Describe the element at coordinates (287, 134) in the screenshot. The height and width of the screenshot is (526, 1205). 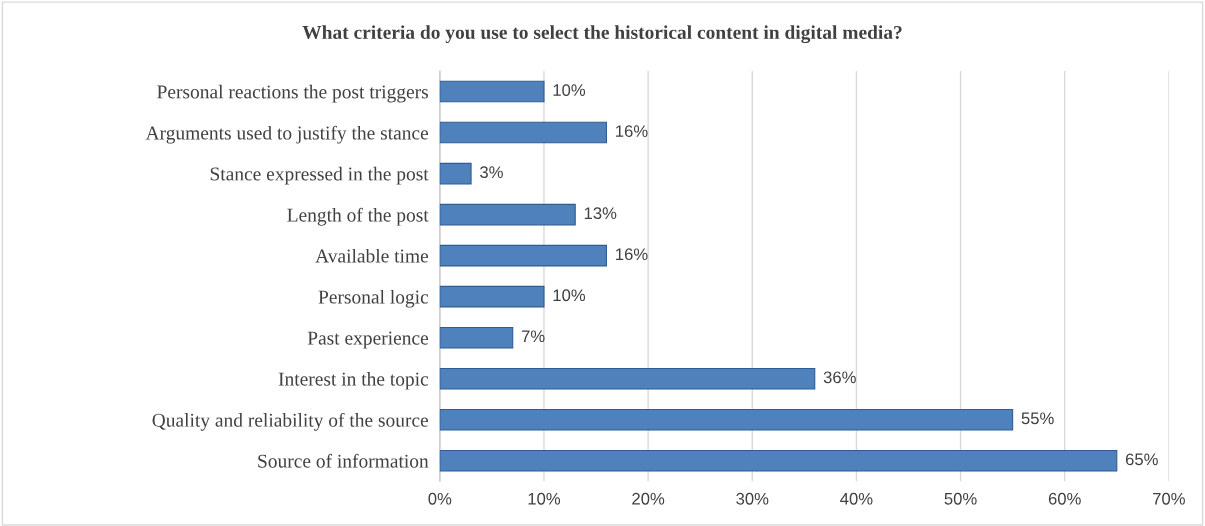
I see `y-tick-label: Arguments used to justify the stance` at that location.